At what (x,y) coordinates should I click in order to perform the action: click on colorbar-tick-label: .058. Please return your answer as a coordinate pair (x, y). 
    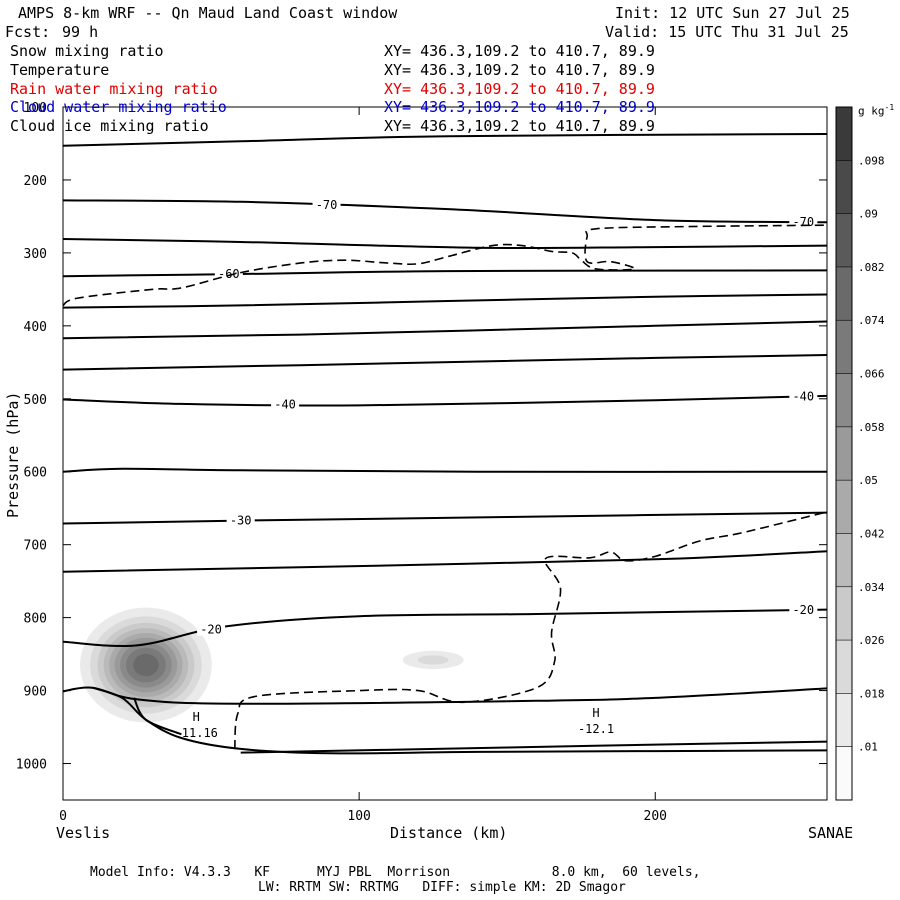
    Looking at the image, I should click on (871, 427).